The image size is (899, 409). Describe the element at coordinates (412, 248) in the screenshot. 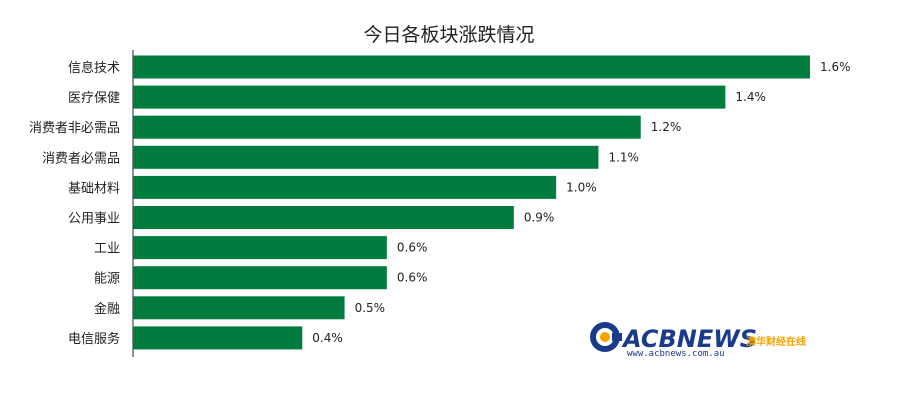

I see `value-label-6: 0.6%` at that location.